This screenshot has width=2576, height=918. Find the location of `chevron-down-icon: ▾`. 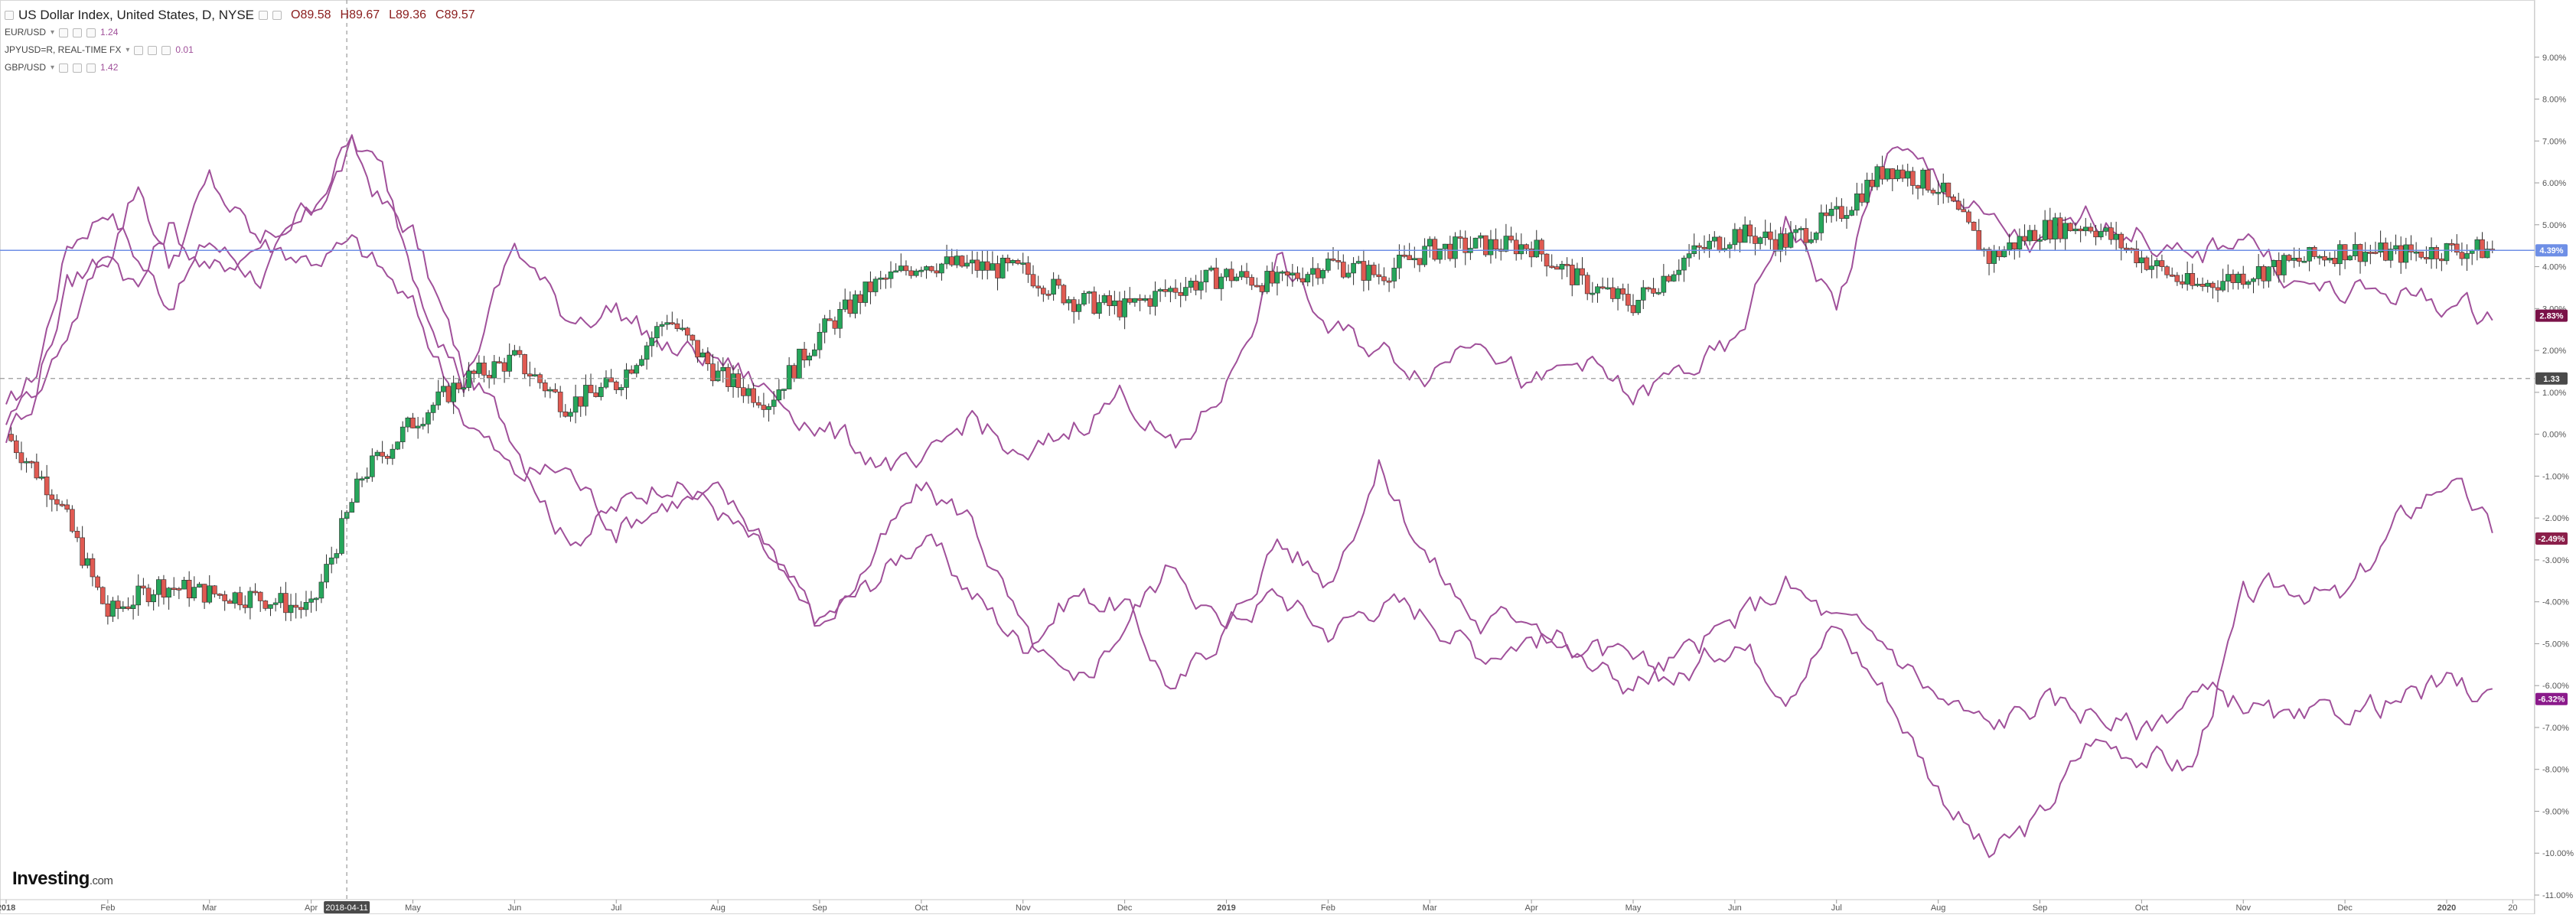

chevron-down-icon: ▾ is located at coordinates (53, 32).